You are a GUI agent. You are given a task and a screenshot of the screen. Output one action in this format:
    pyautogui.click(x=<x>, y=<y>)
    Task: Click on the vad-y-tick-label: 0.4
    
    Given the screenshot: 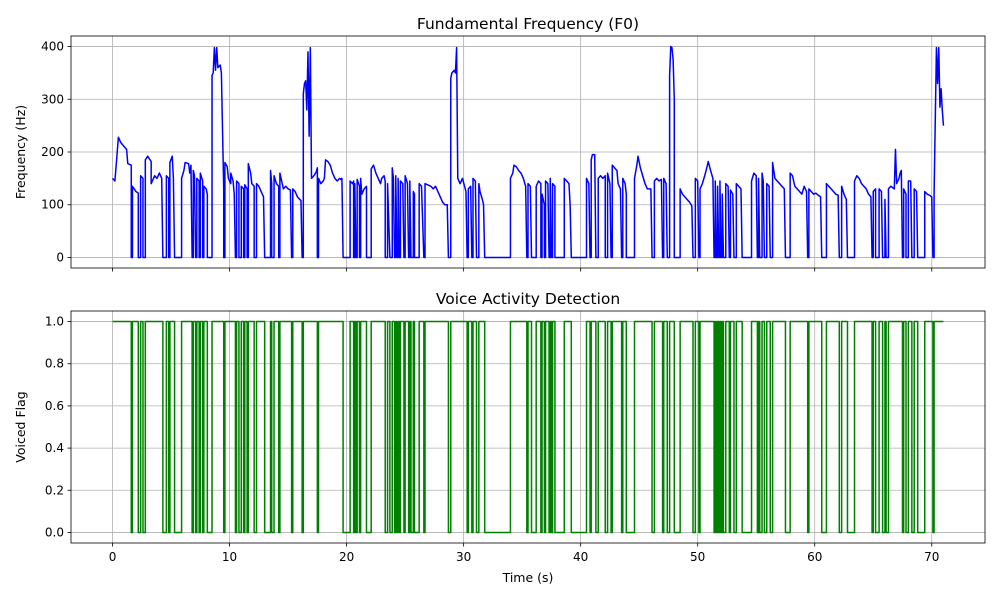 What is the action you would take?
    pyautogui.click(x=54, y=448)
    